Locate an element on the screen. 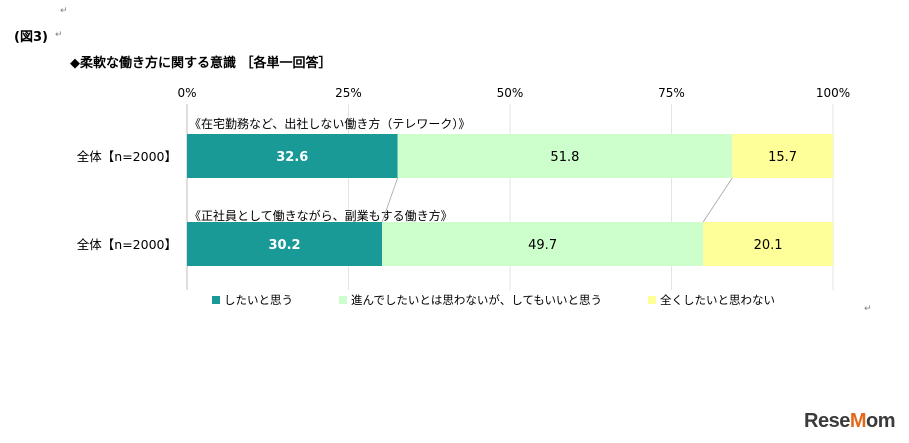 This screenshot has width=909, height=443. legend-label: 全くしたいと思わない is located at coordinates (718, 300).